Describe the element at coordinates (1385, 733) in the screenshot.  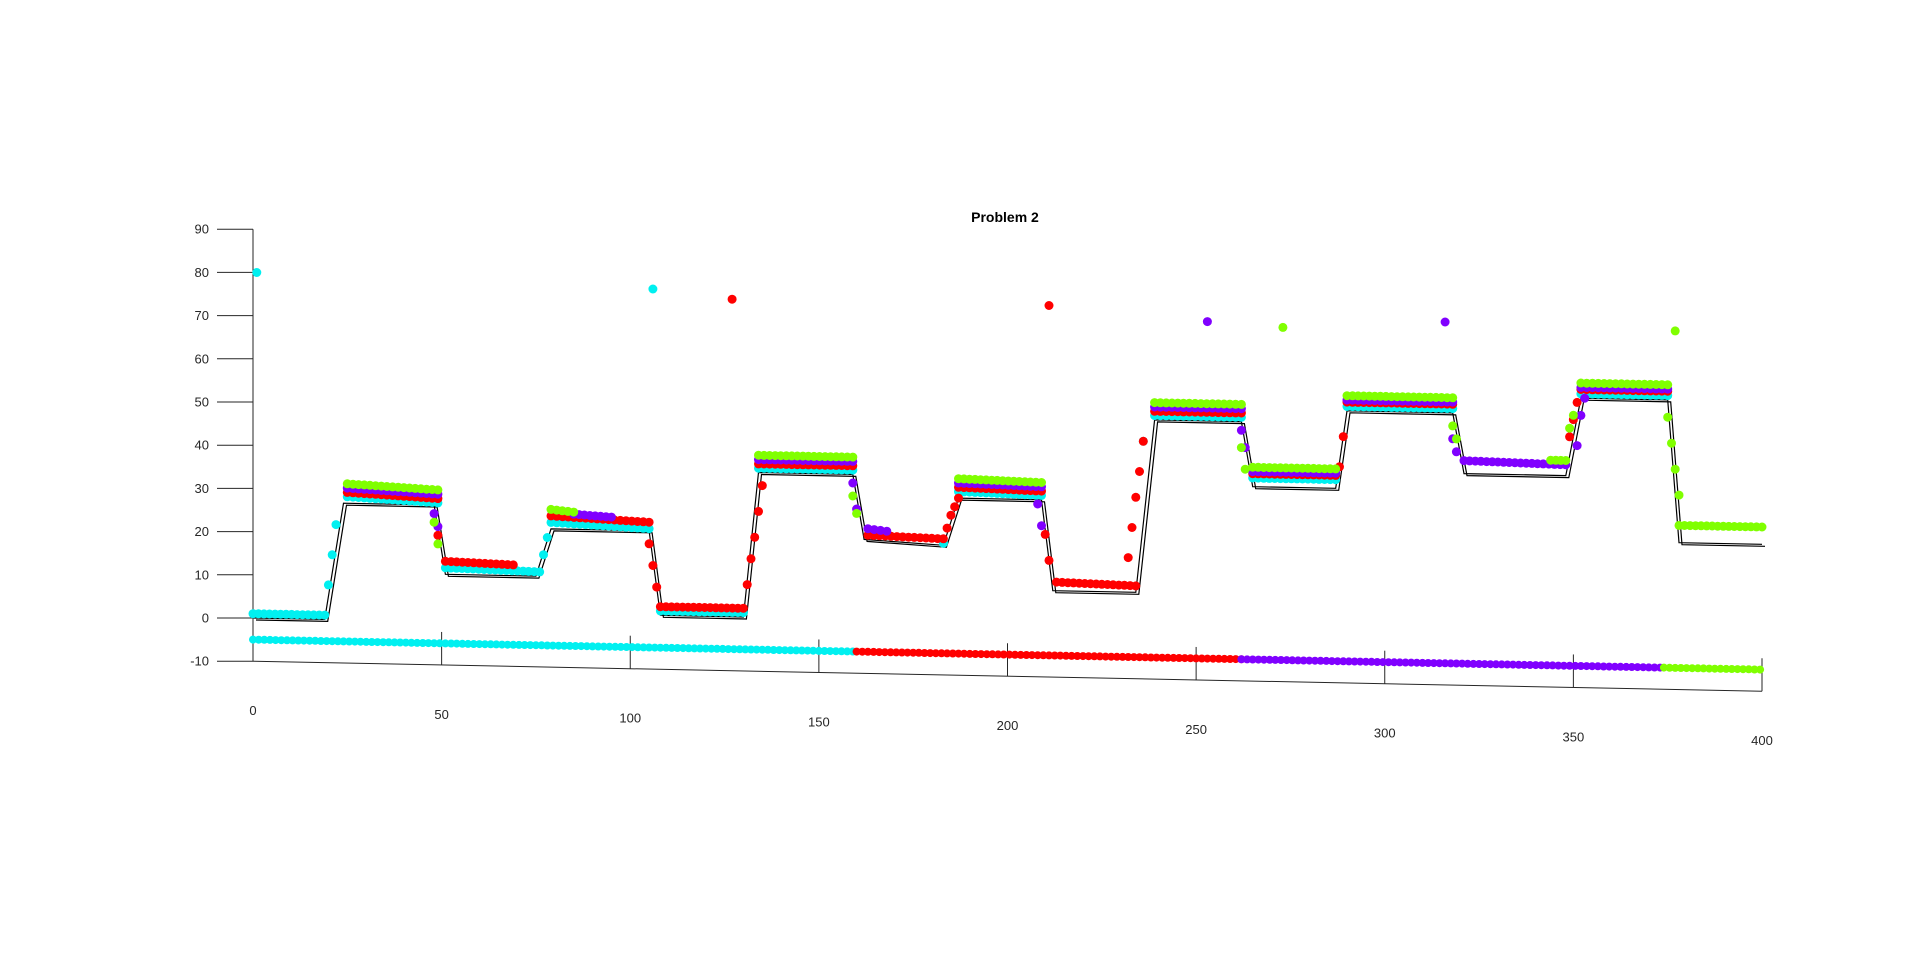
I see `x-tick-label: 300` at that location.